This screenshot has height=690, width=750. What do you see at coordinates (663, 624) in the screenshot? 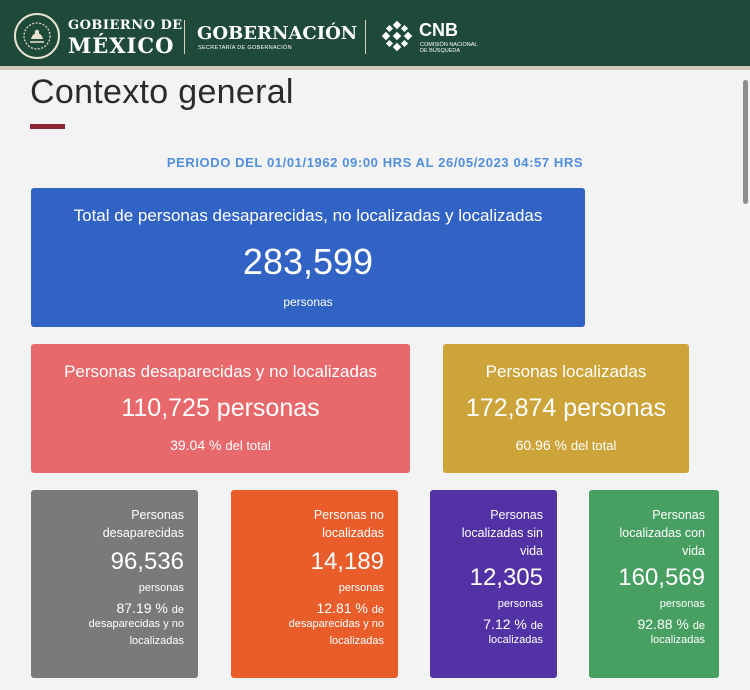
I see `percent-value: 92.88 %` at bounding box center [663, 624].